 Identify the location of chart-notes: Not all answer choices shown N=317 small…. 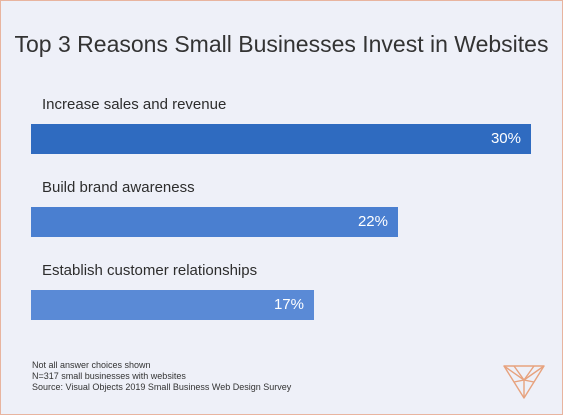
(161, 376).